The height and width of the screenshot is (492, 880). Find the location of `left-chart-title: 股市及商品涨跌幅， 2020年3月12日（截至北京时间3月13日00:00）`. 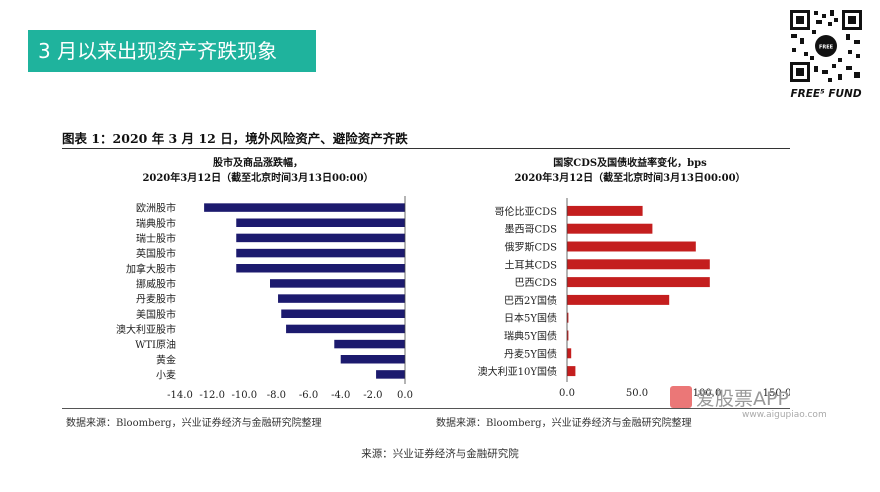

left-chart-title: 股市及商品涨跌幅， 2020年3月12日（截至北京时间3月13日00:00） is located at coordinates (258, 171).